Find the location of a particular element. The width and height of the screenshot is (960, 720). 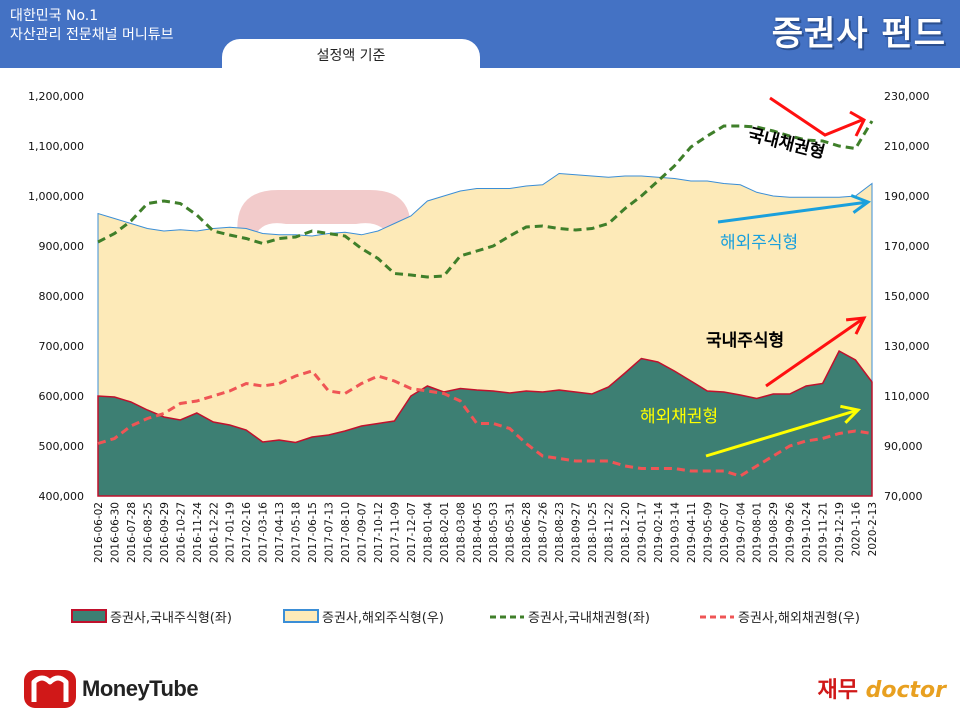

legend-label: 증권사,국내채권형(좌) is located at coordinates (589, 618).